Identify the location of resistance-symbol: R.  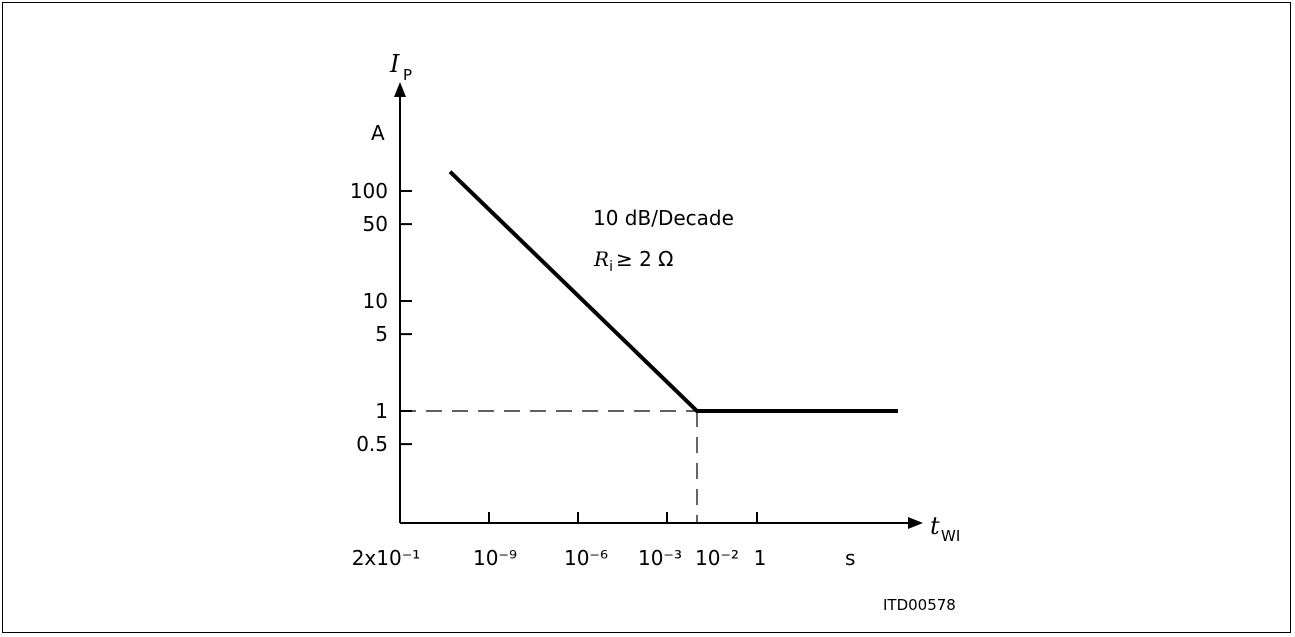
(601, 259).